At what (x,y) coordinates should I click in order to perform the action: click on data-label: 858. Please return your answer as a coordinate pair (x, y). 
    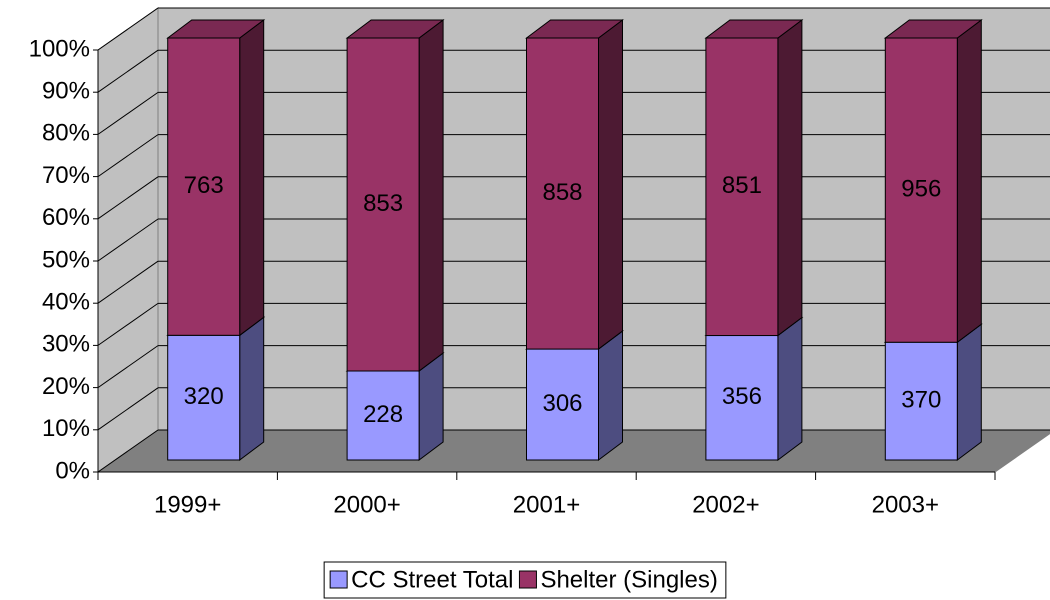
    Looking at the image, I should click on (562, 192).